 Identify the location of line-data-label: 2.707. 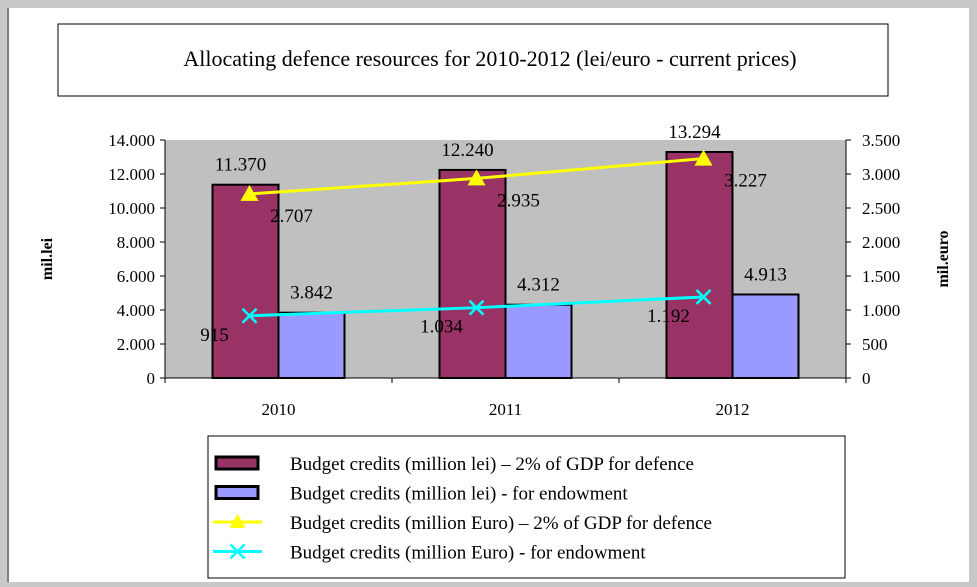
(291, 216).